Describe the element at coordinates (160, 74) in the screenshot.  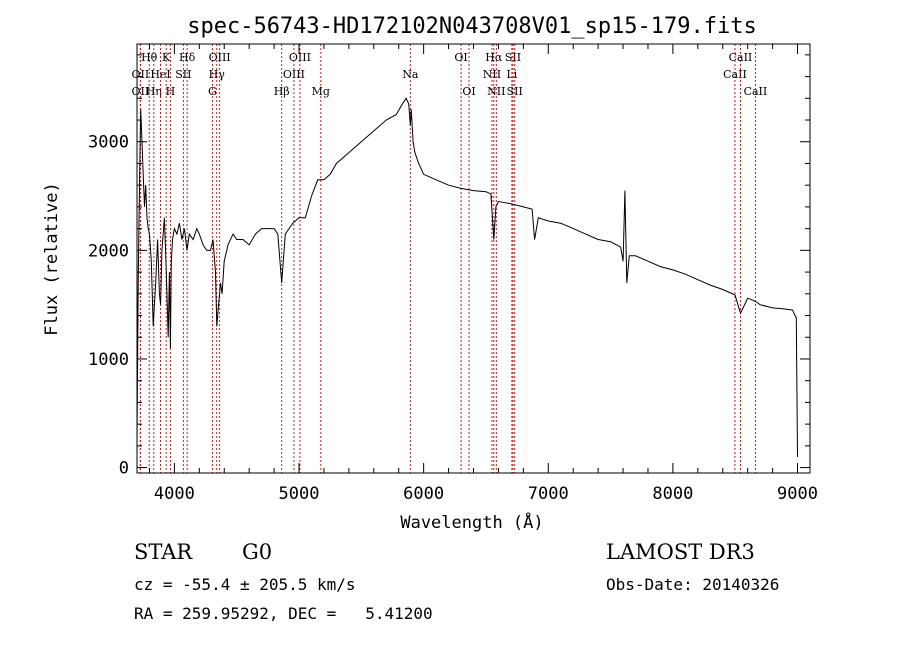
I see `emission-line-label: HeI` at that location.